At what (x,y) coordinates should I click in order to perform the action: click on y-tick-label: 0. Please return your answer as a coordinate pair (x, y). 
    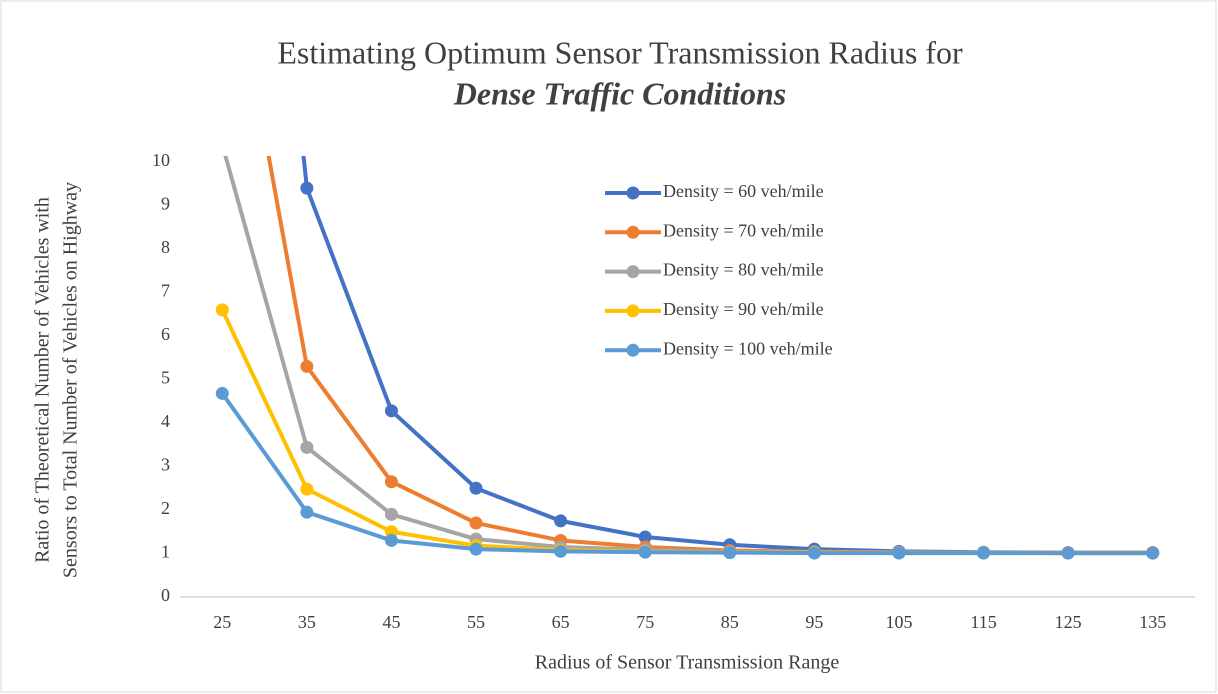
    Looking at the image, I should click on (165, 595).